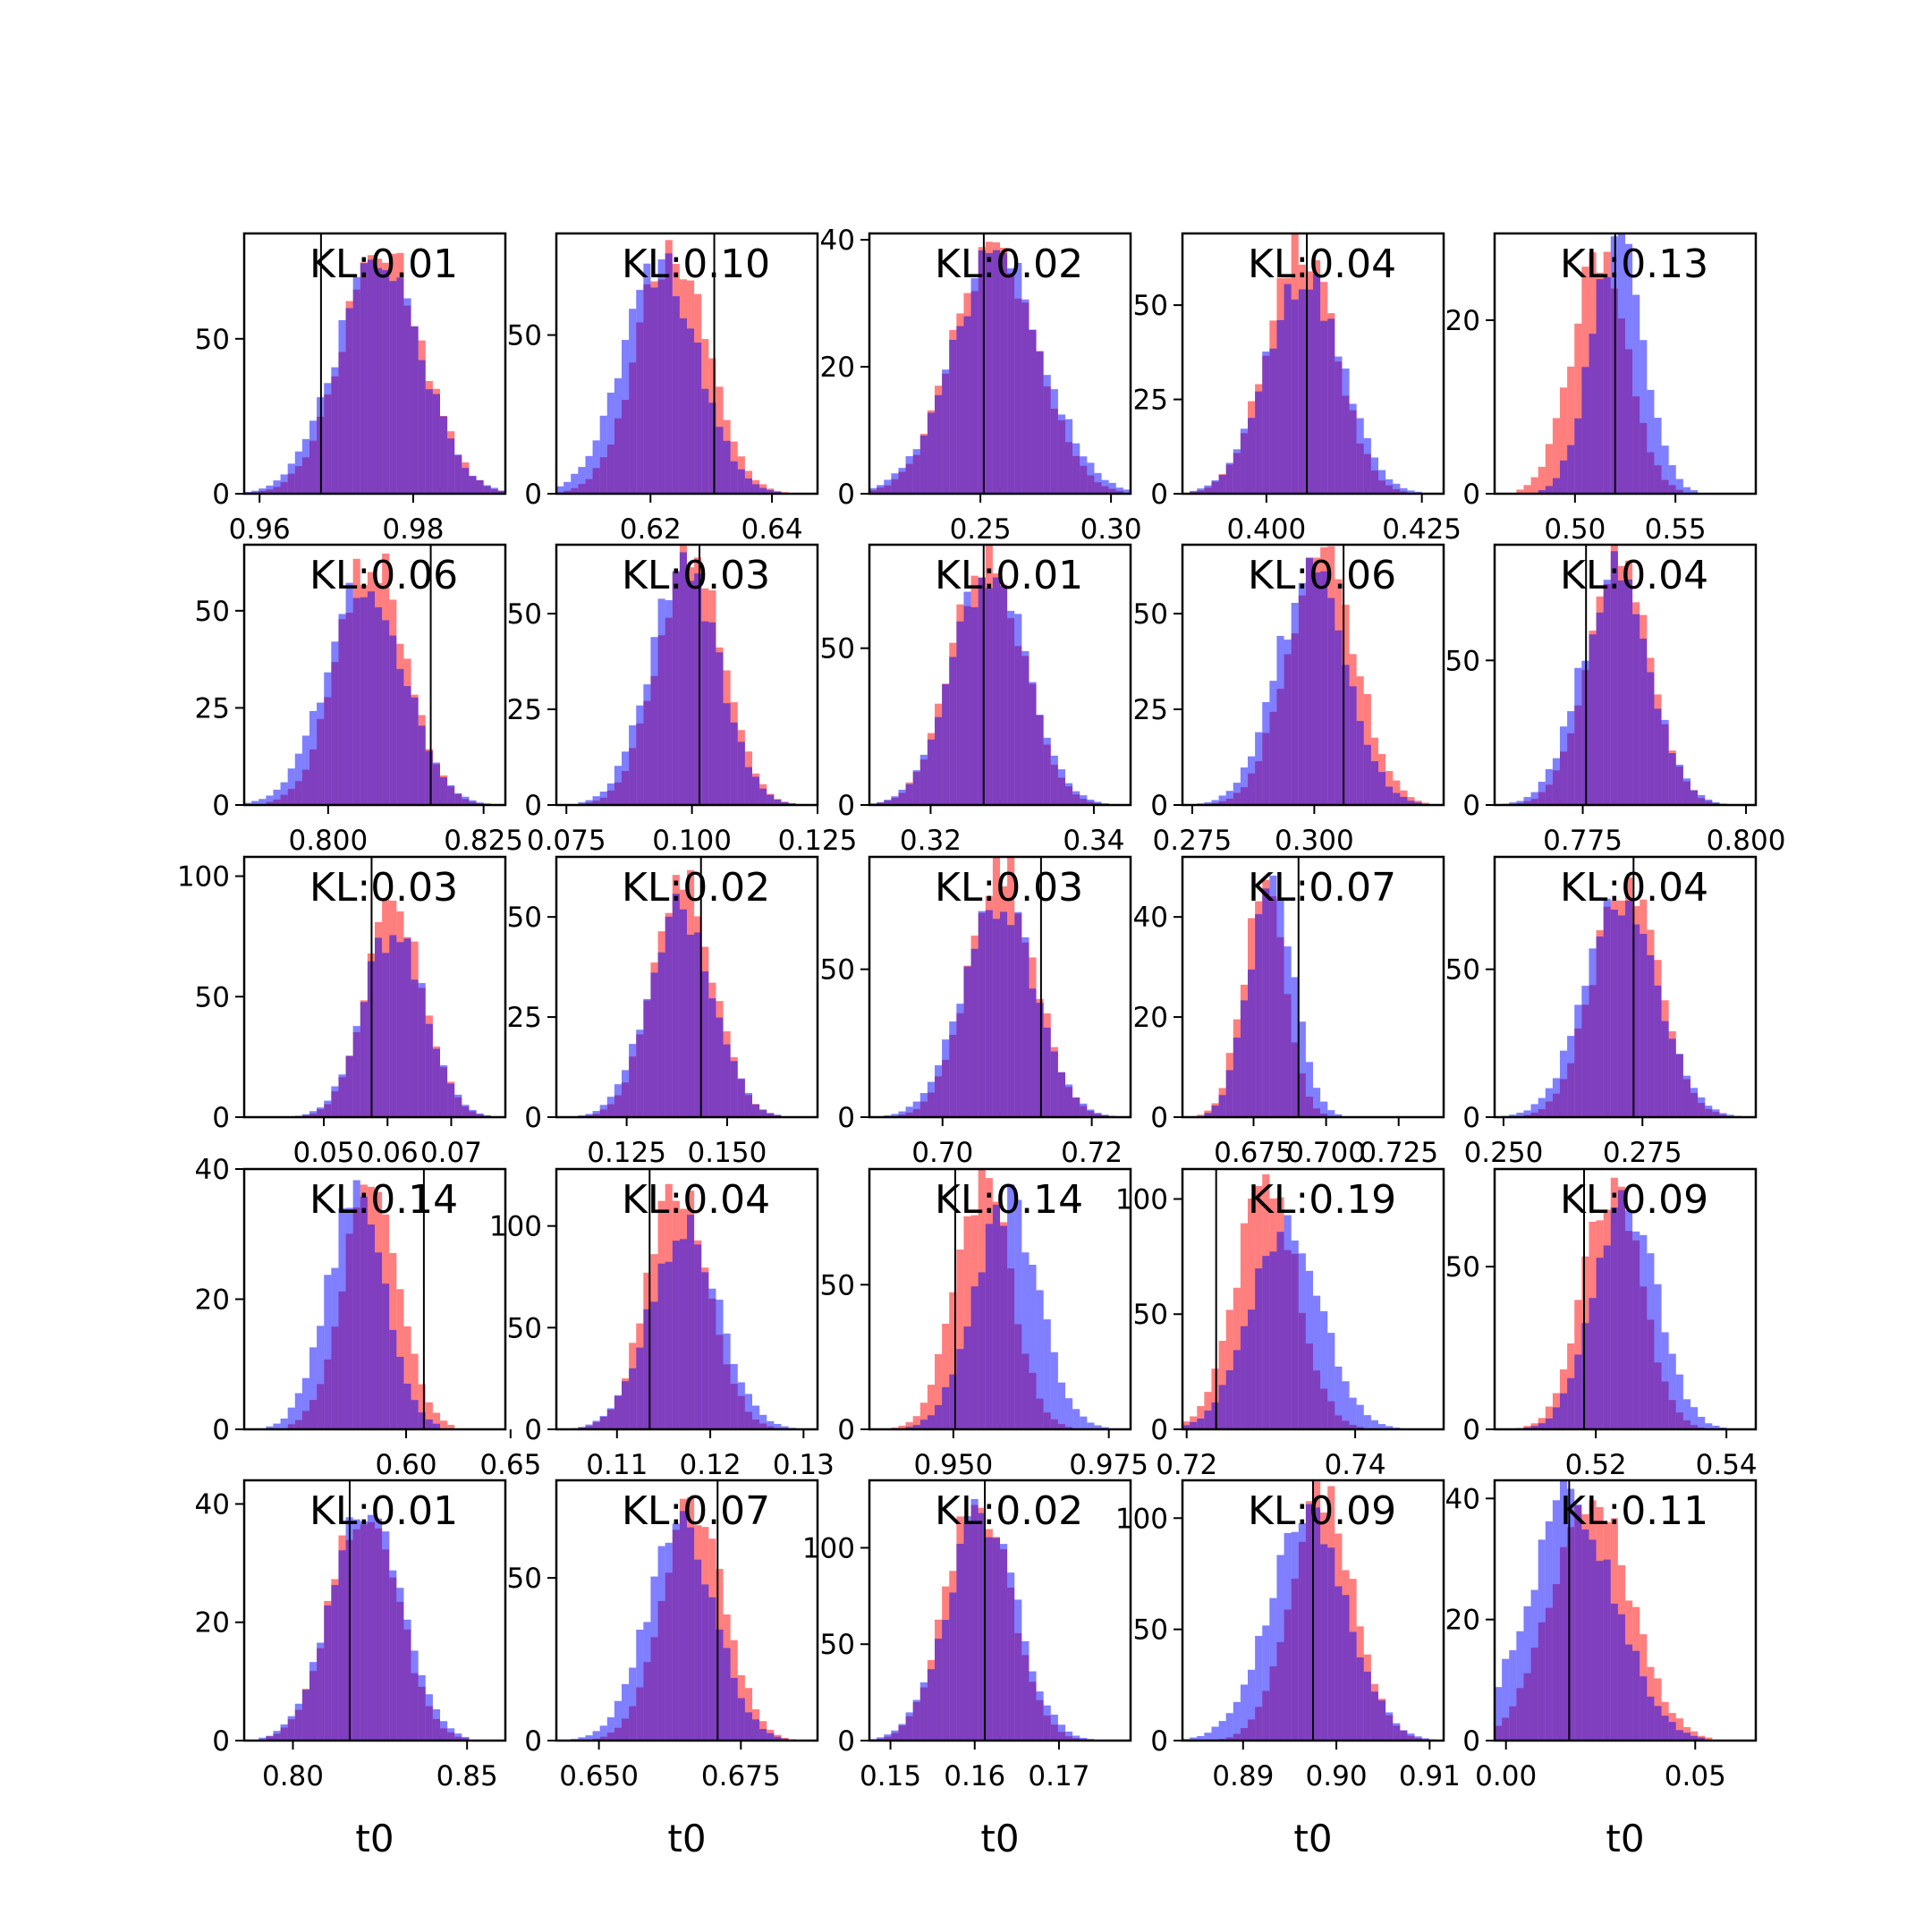  I want to click on x-tick-label: 0.34, so click(1093, 841).